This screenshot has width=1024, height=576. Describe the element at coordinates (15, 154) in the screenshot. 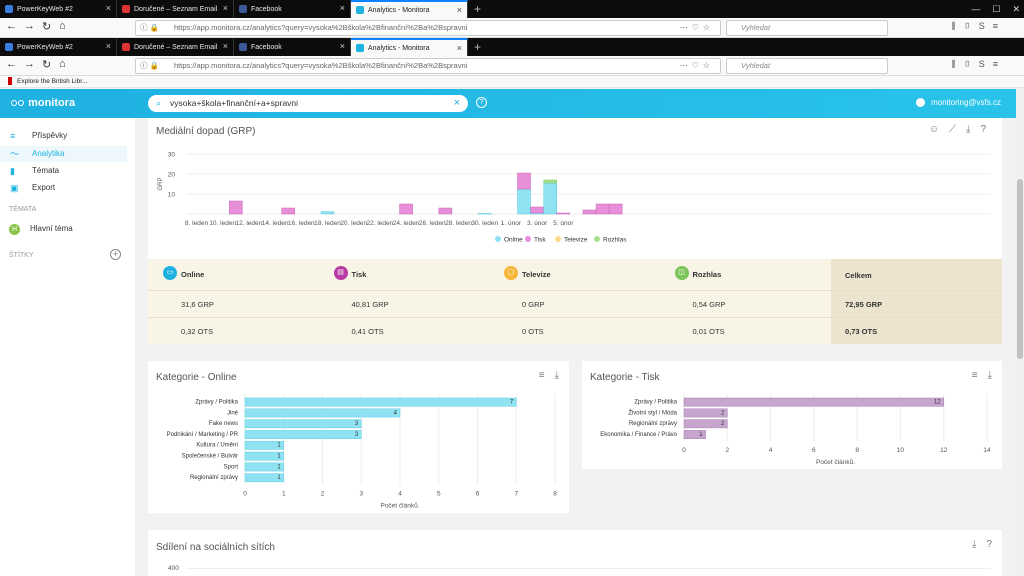

I see `trend-icon: 〜` at that location.